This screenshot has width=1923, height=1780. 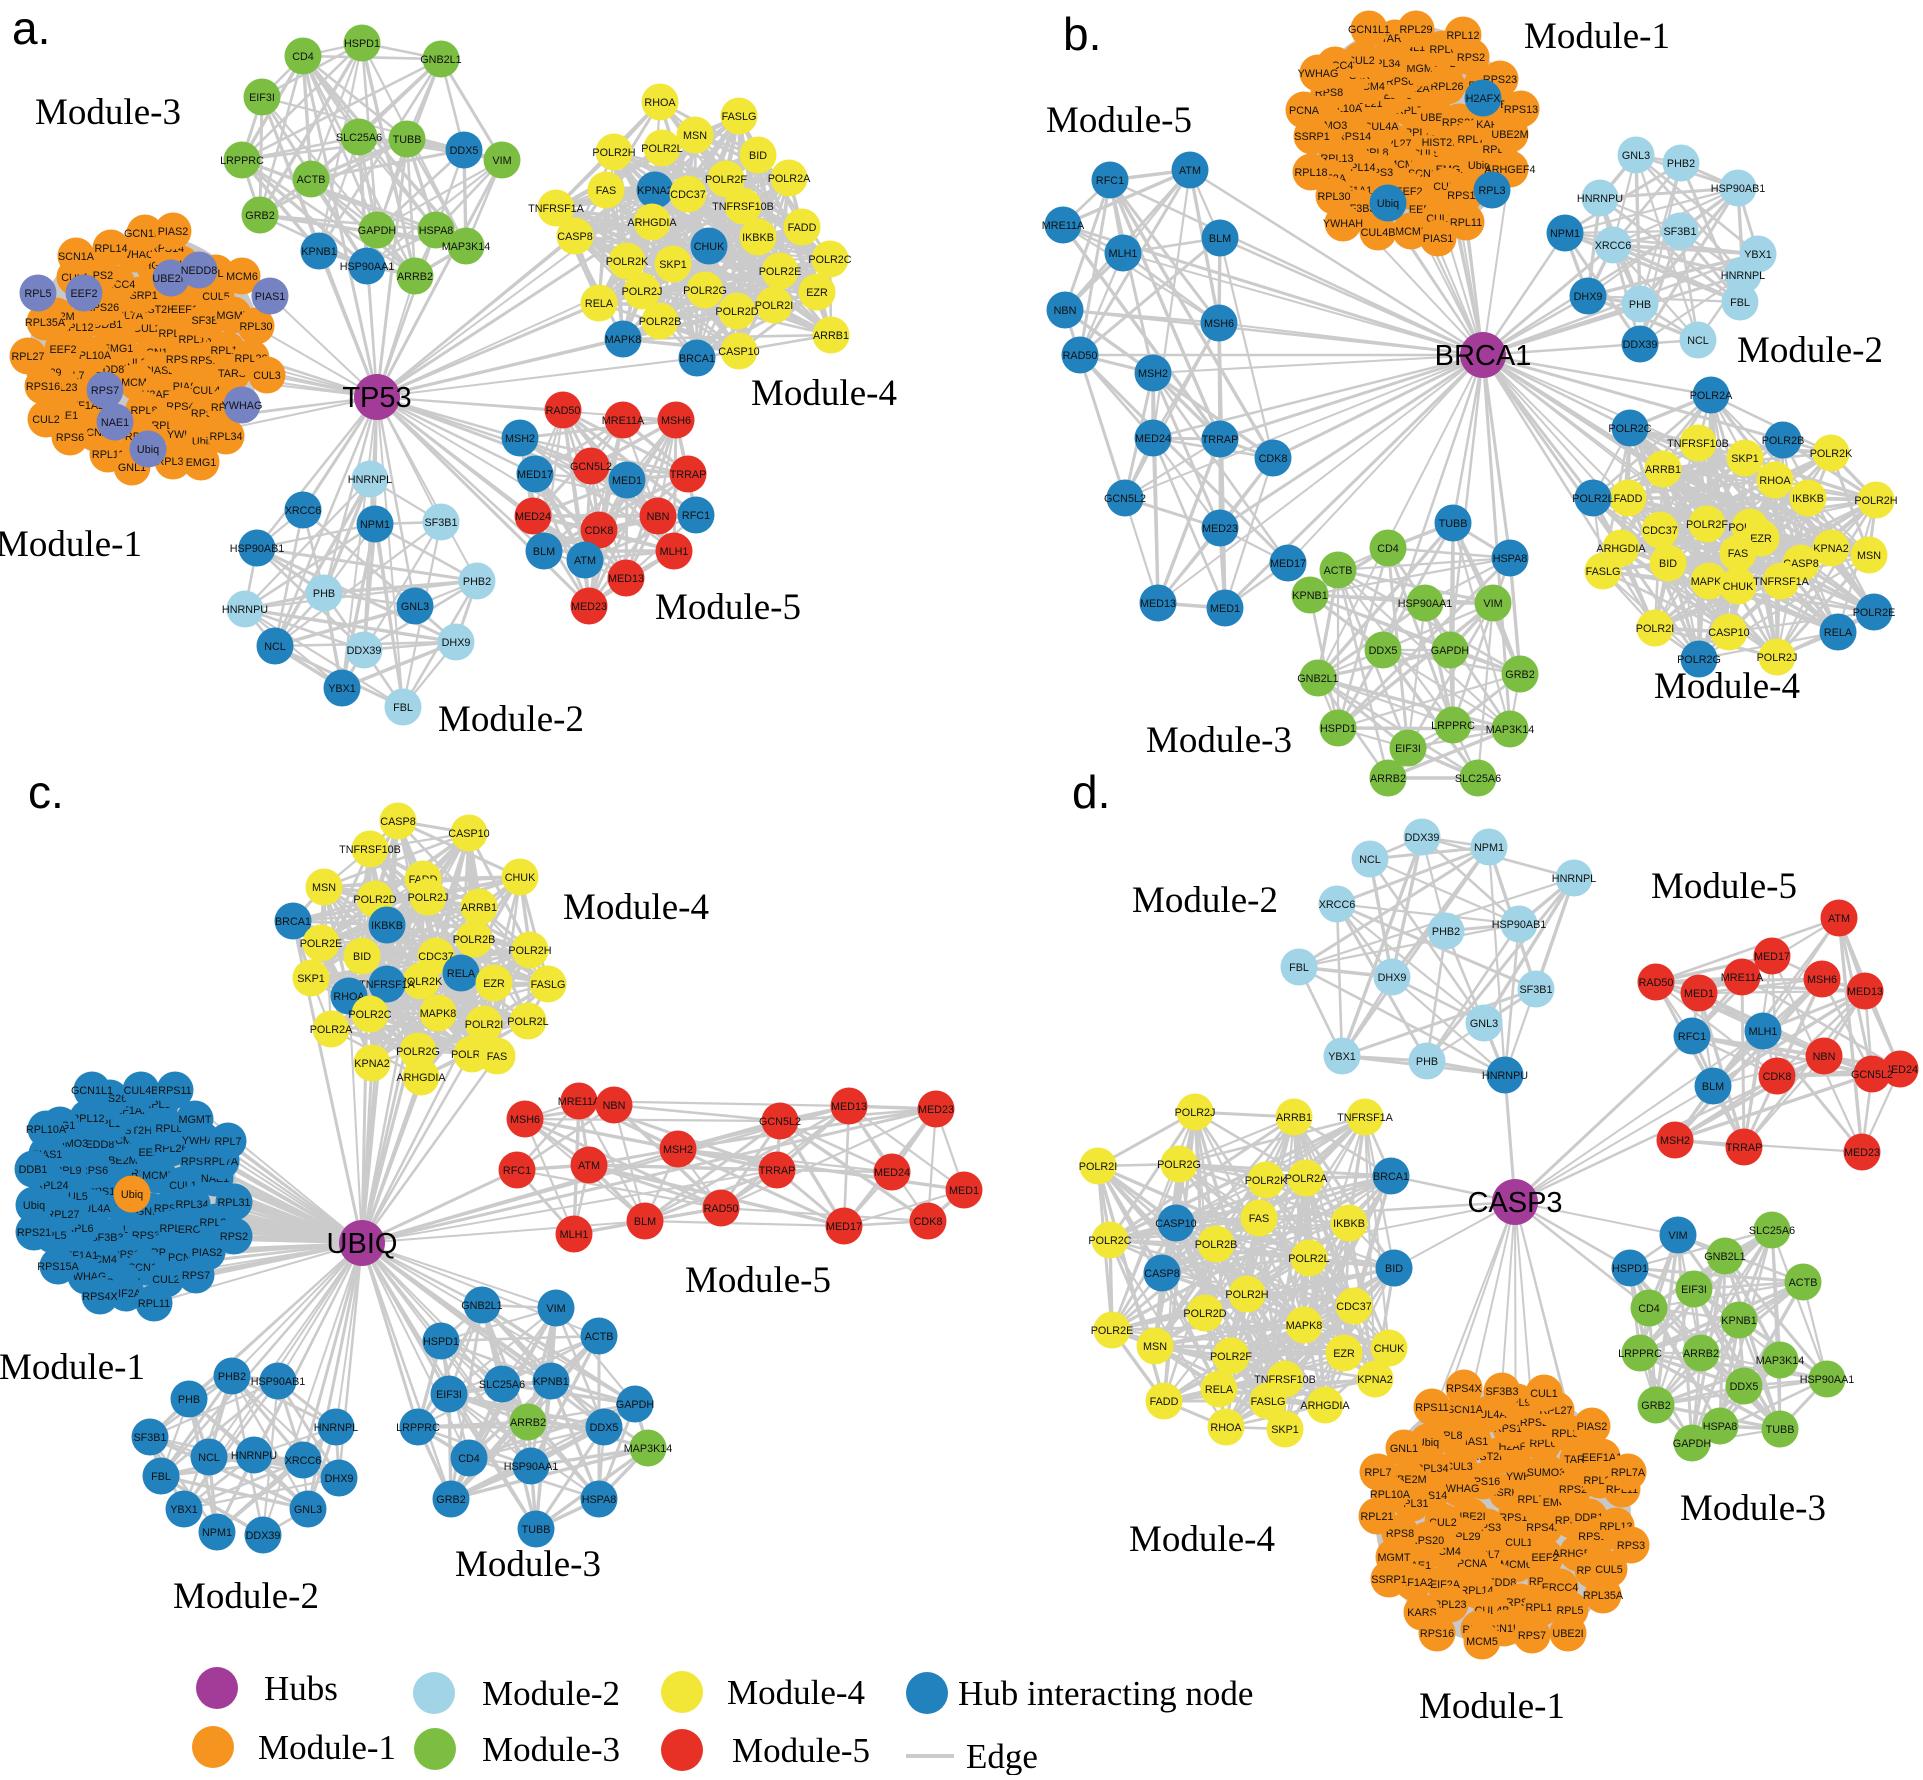 What do you see at coordinates (1119, 120) in the screenshot?
I see `svg-text: Module-5` at bounding box center [1119, 120].